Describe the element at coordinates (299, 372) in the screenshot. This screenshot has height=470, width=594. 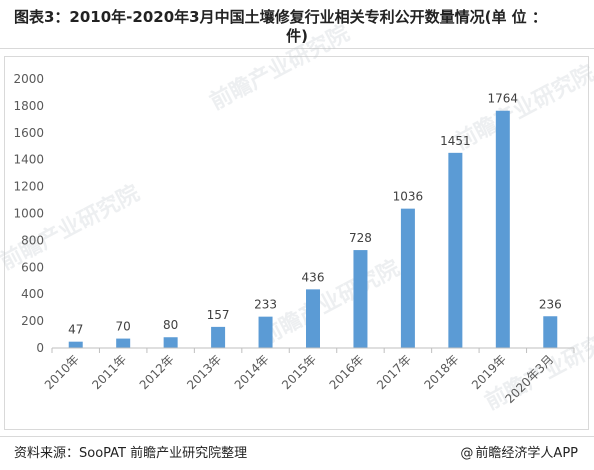
I see `x-tick-label: 2015年` at that location.